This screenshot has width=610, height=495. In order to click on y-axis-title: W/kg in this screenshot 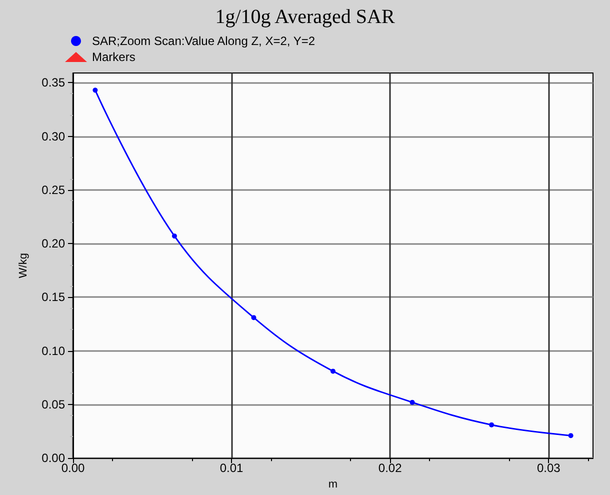, I will do `click(24, 265)`.